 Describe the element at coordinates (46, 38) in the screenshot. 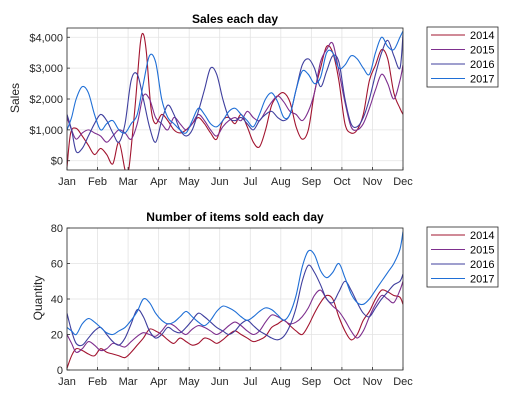

I see `y-tick-label: $4,000` at that location.